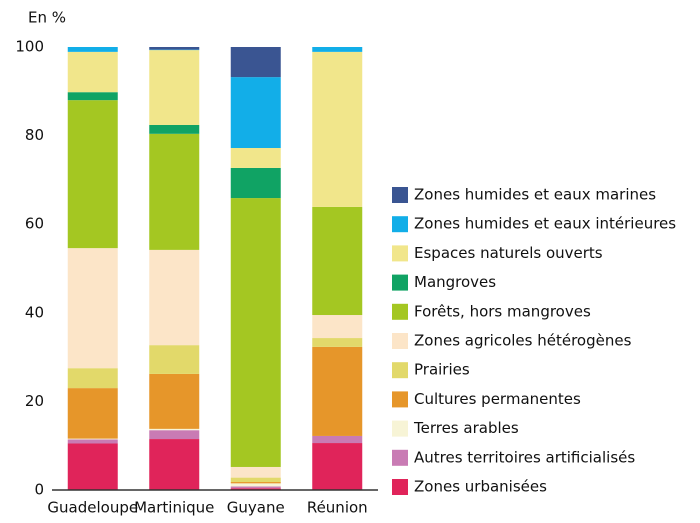 This screenshot has width=700, height=523. Describe the element at coordinates (256, 508) in the screenshot. I see `x-tick-label: Guyane` at that location.